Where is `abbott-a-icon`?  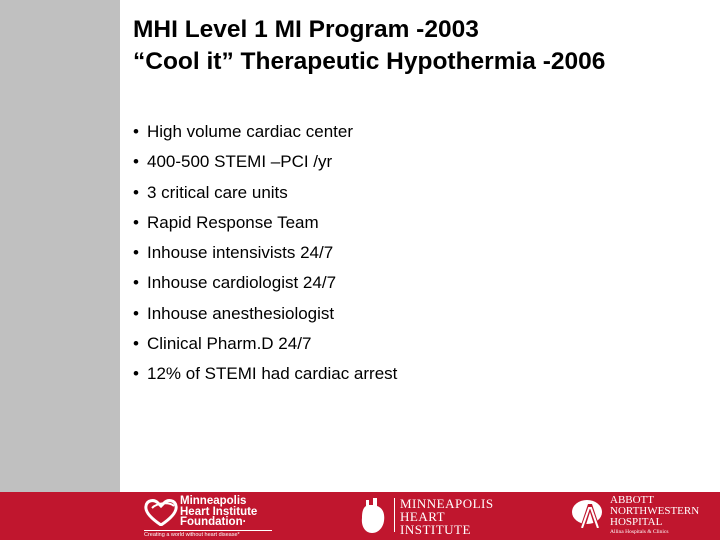
abbott-a-icon is located at coordinates (587, 514).